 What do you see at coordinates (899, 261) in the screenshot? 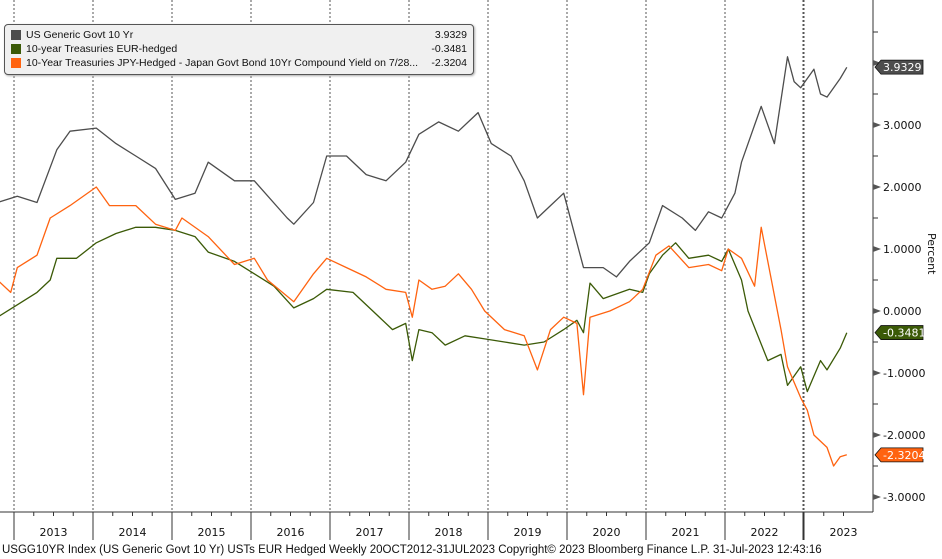
I see `last-value-tags: 3.9329 -0.3481 -2.3204` at bounding box center [899, 261].